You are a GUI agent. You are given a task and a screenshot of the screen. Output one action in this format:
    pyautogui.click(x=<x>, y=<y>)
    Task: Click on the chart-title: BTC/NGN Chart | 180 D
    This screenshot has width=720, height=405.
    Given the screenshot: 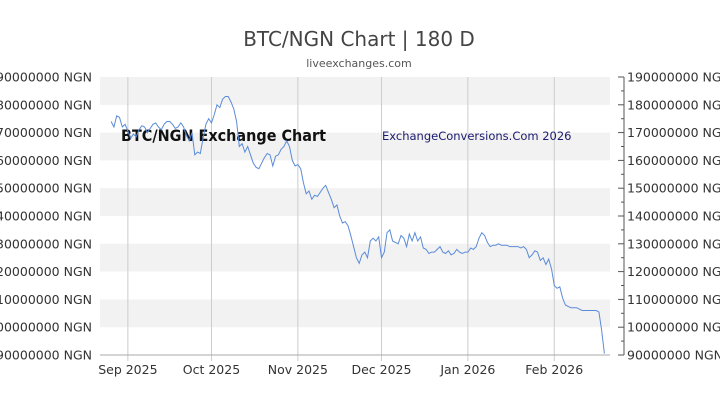 What is the action you would take?
    pyautogui.click(x=359, y=39)
    